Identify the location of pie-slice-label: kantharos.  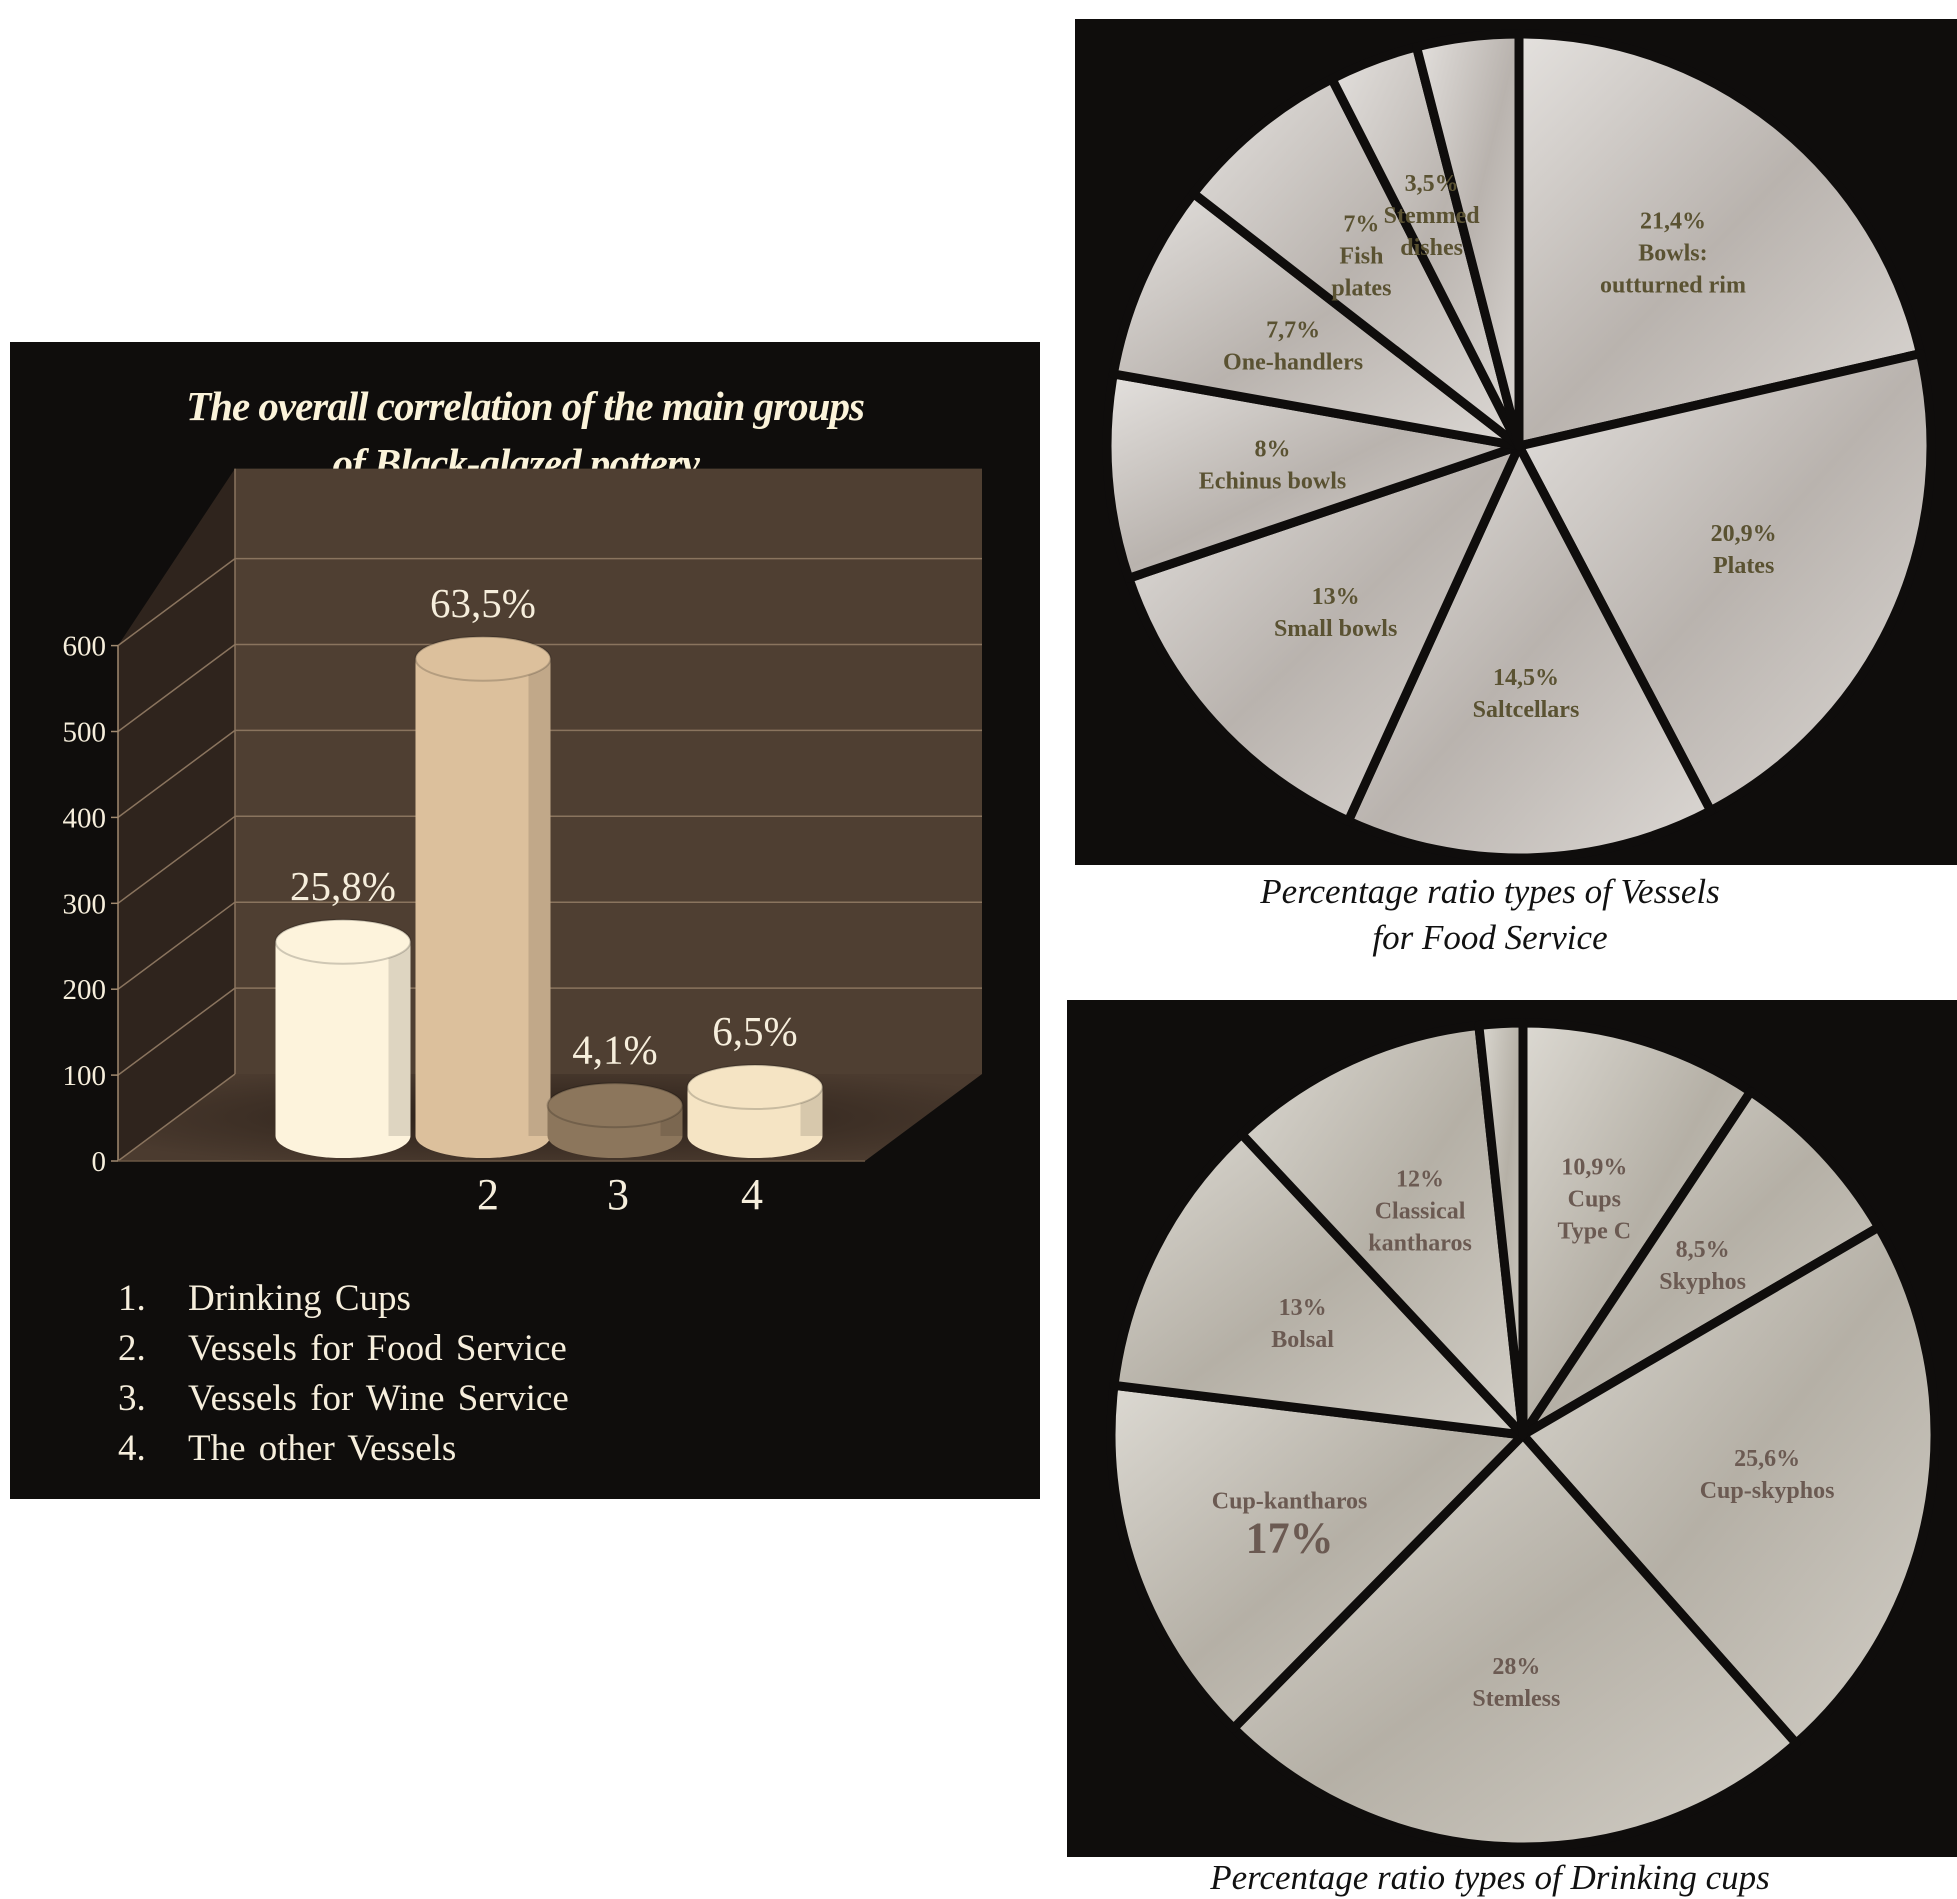
(1420, 1243).